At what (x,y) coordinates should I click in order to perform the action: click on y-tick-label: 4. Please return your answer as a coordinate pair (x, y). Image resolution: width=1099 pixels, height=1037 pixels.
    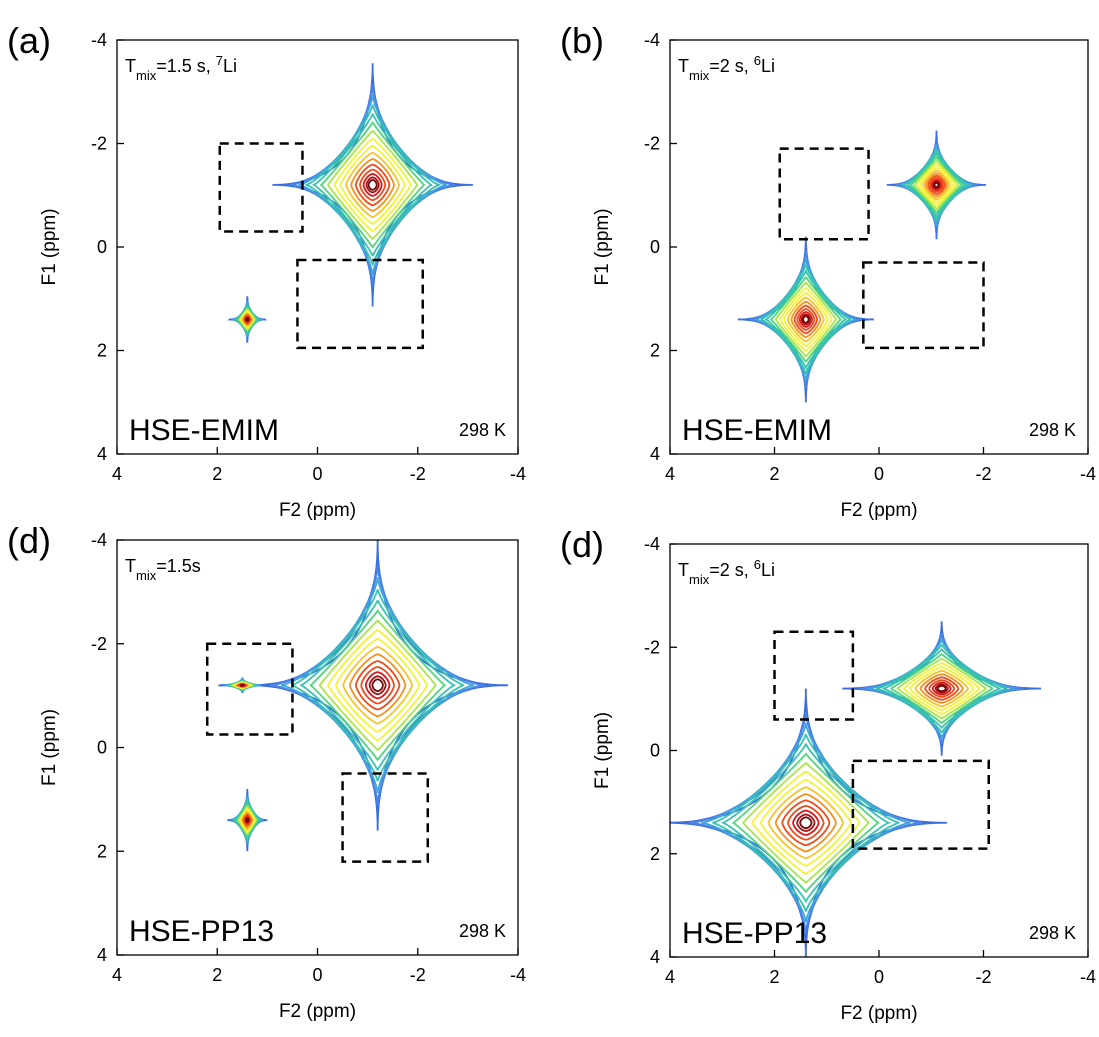
    Looking at the image, I should click on (655, 454).